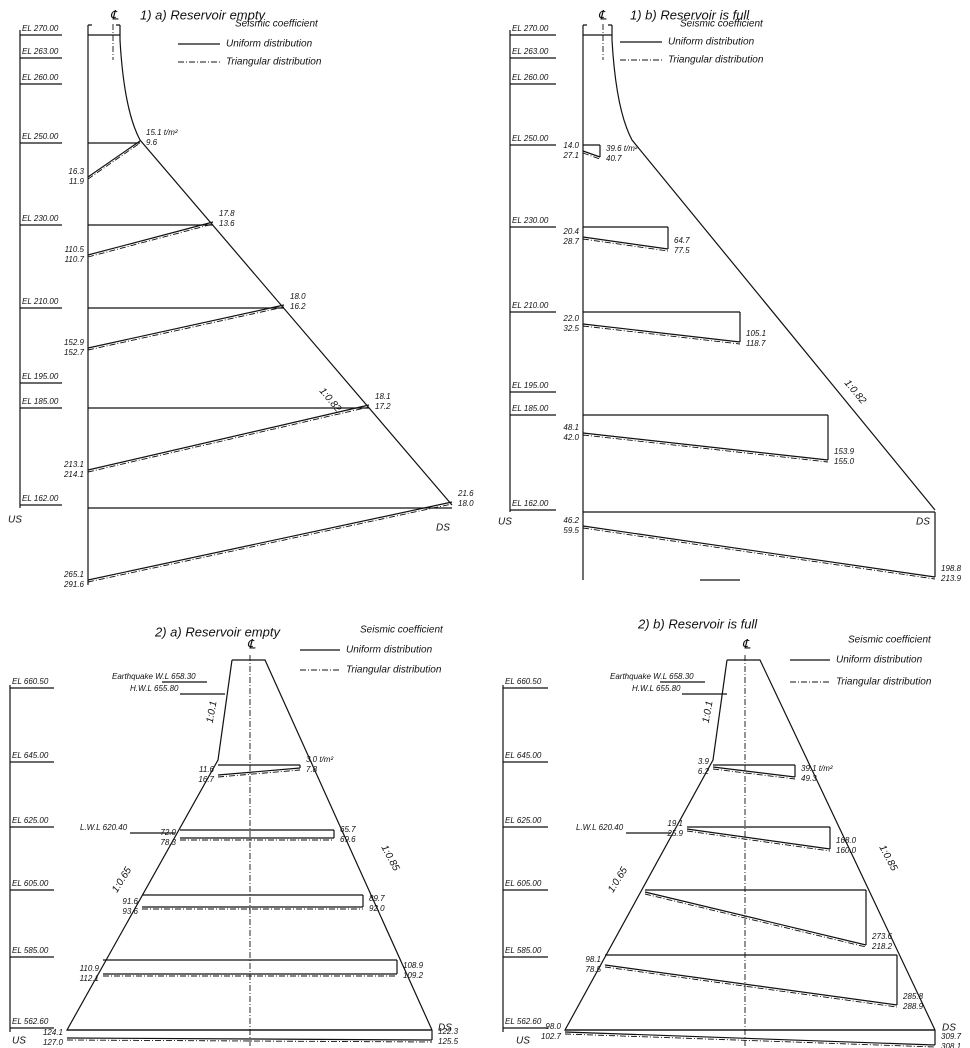  What do you see at coordinates (600, 827) in the screenshot?
I see `water-level-label: L.W.L 620.40` at bounding box center [600, 827].